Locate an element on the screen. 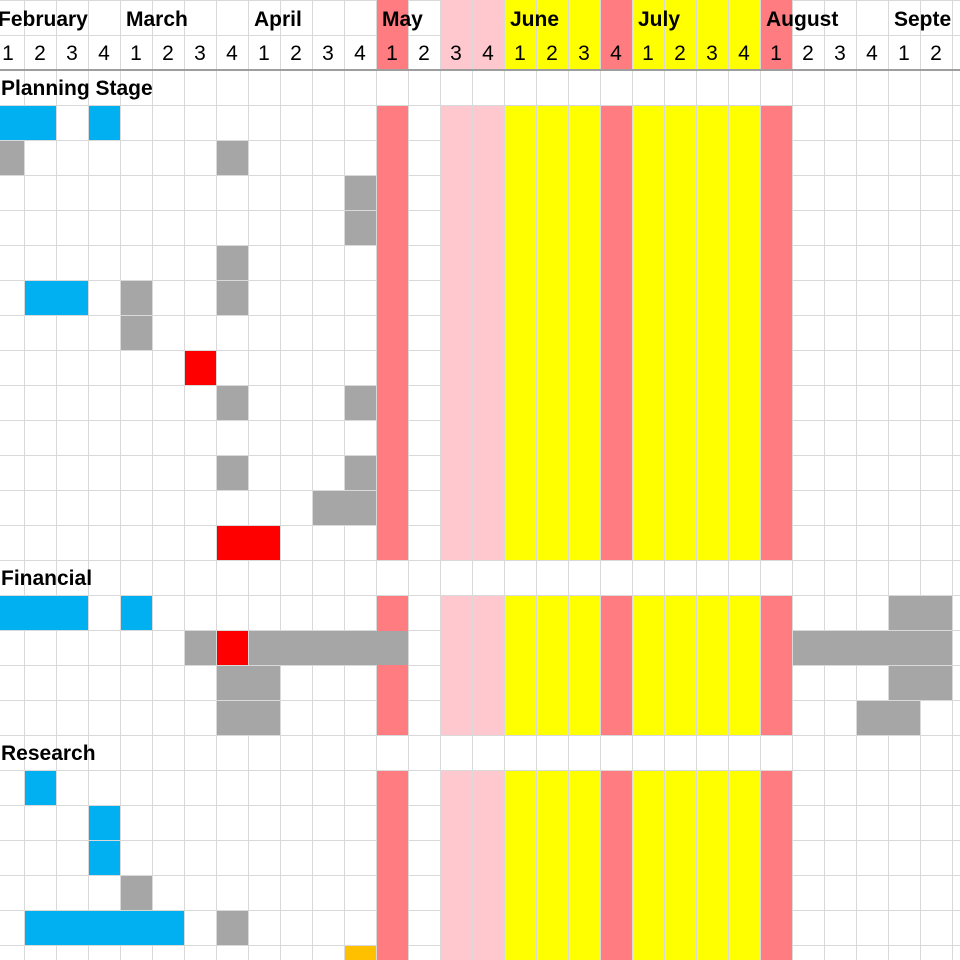  month-label: June is located at coordinates (535, 19).